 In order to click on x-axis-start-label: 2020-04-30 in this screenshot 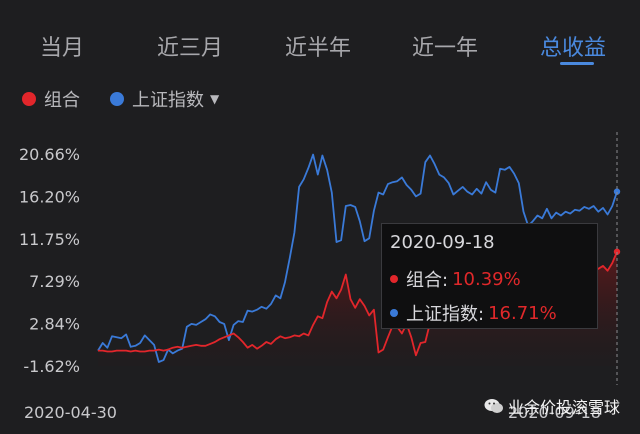, I will do `click(70, 412)`.